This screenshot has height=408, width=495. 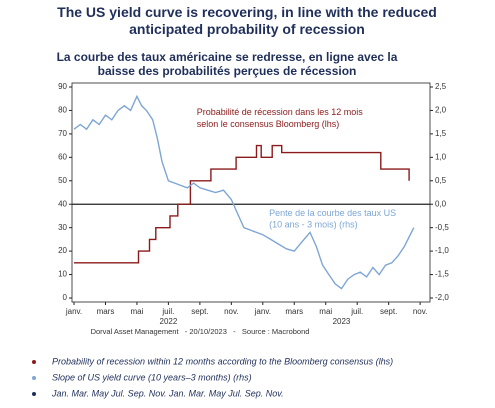 I want to click on y2-tick-label: -1,5, so click(x=442, y=274).